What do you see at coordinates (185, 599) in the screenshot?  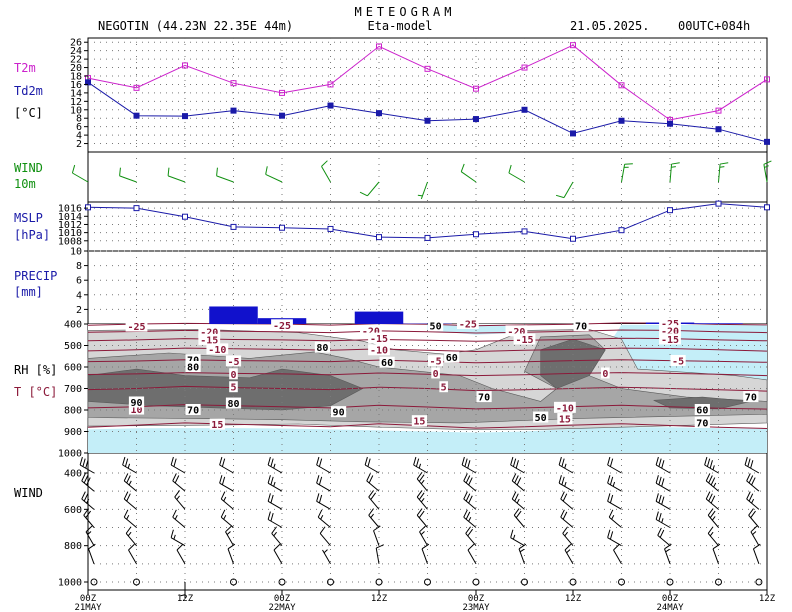 I see `x-tick-label: 12Z` at bounding box center [185, 599].